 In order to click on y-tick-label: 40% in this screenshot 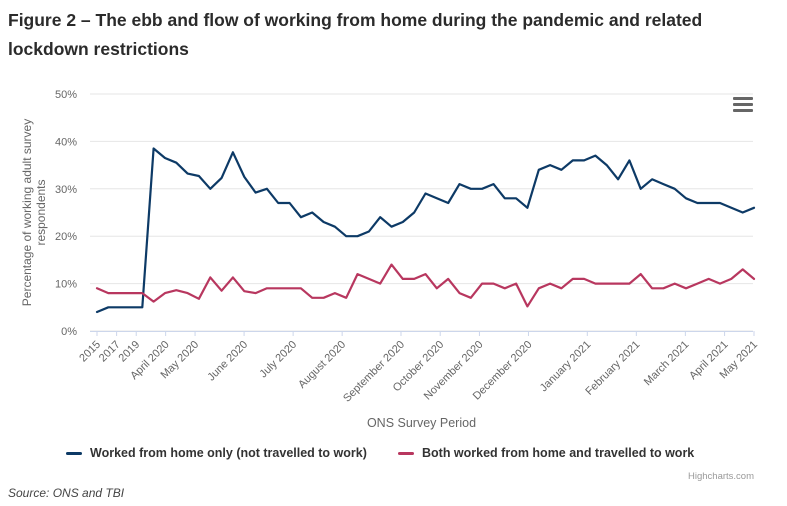, I will do `click(66, 142)`.